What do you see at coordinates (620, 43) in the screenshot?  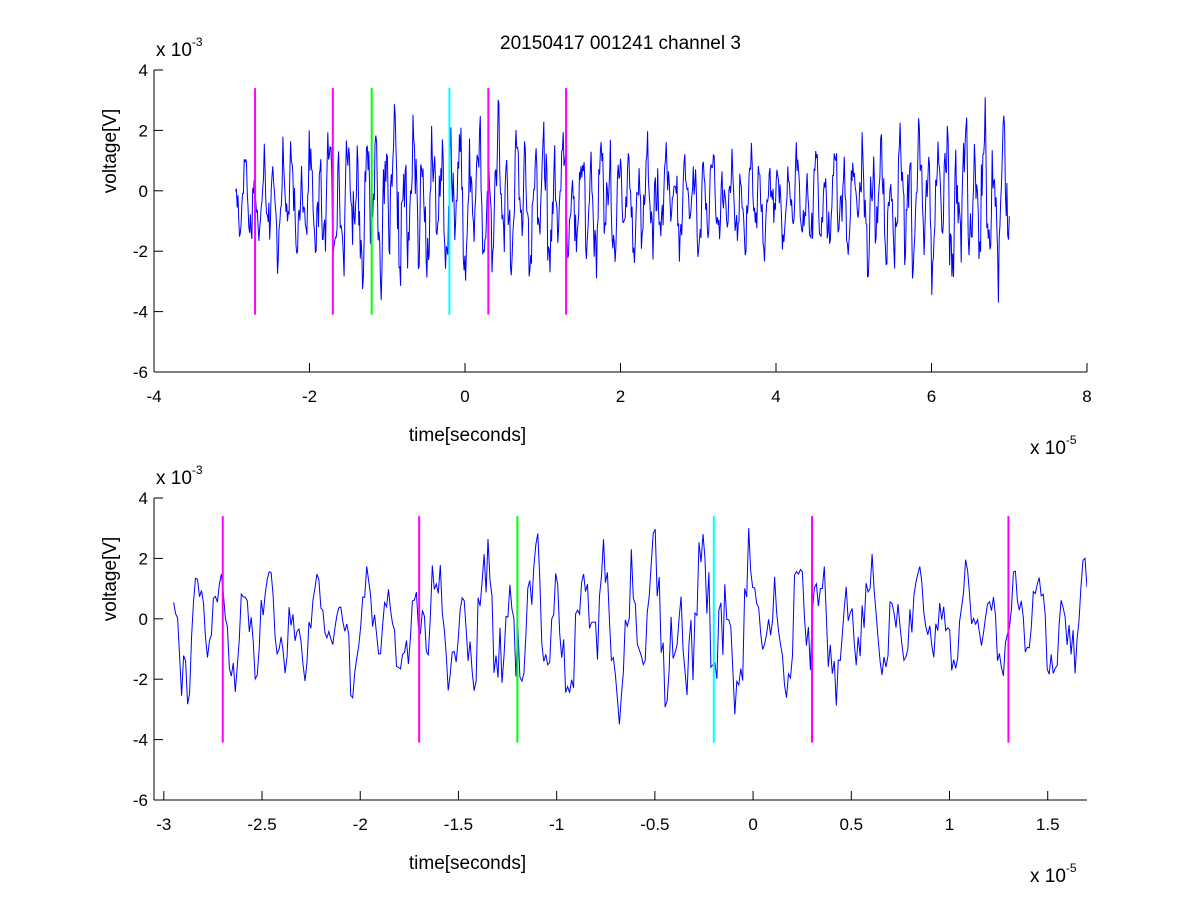 I see `chart-title: 20150417 001241 channel 3` at bounding box center [620, 43].